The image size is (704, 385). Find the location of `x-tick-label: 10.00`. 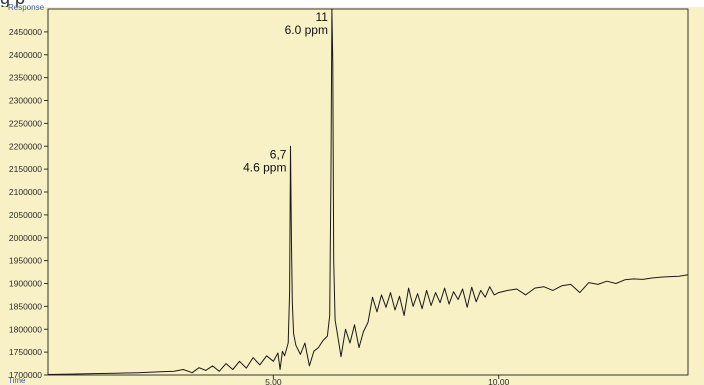

x-tick-label: 10.00 is located at coordinates (499, 381).